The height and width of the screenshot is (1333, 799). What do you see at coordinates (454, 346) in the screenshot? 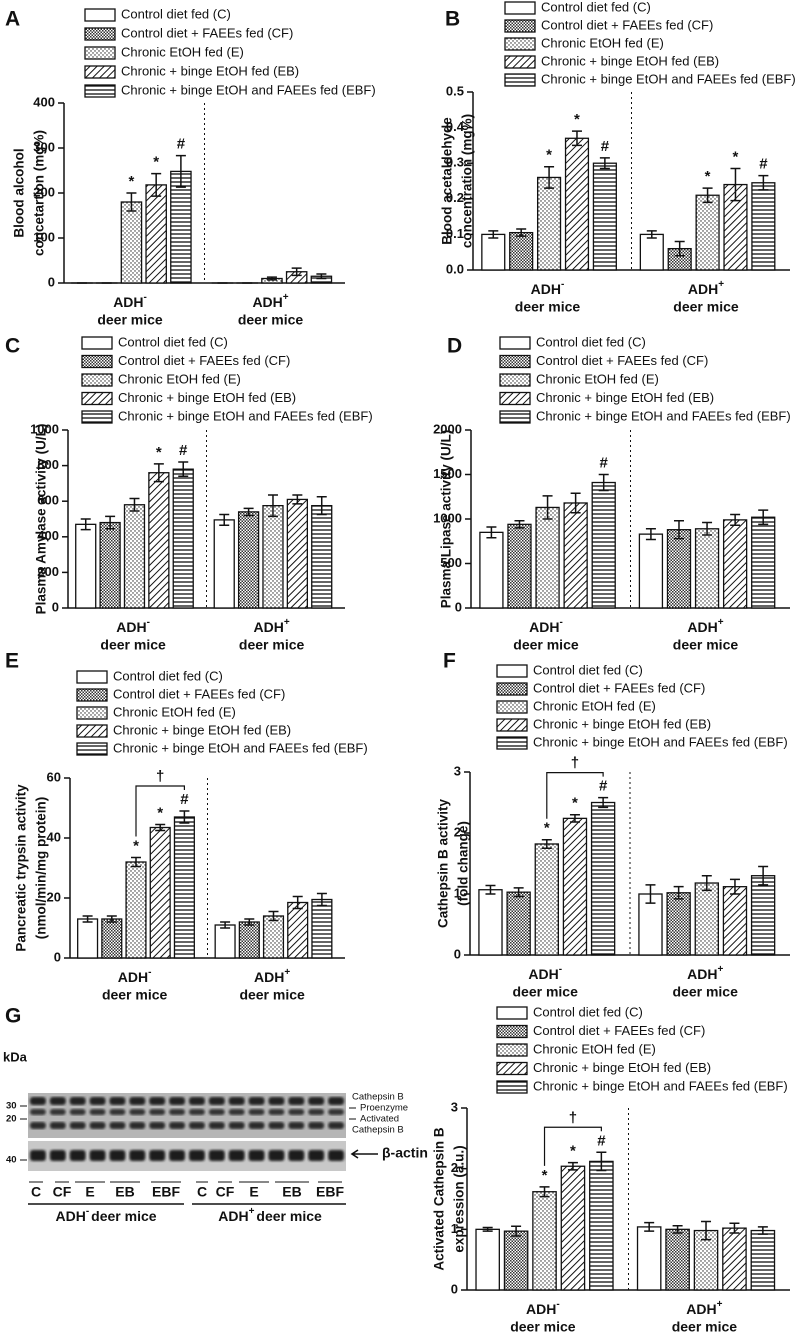
I see `panel-letter: D` at bounding box center [454, 346].